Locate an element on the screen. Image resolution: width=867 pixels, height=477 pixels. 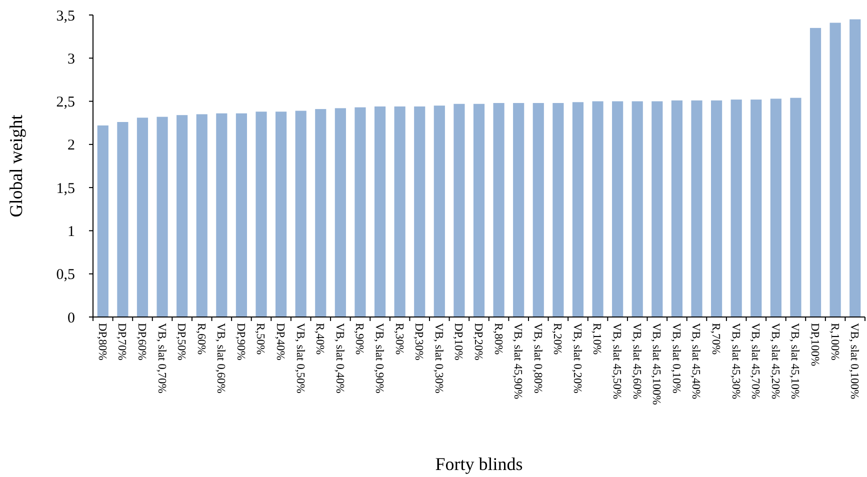
x-tick-label: DP,70% is located at coordinates (122, 342).